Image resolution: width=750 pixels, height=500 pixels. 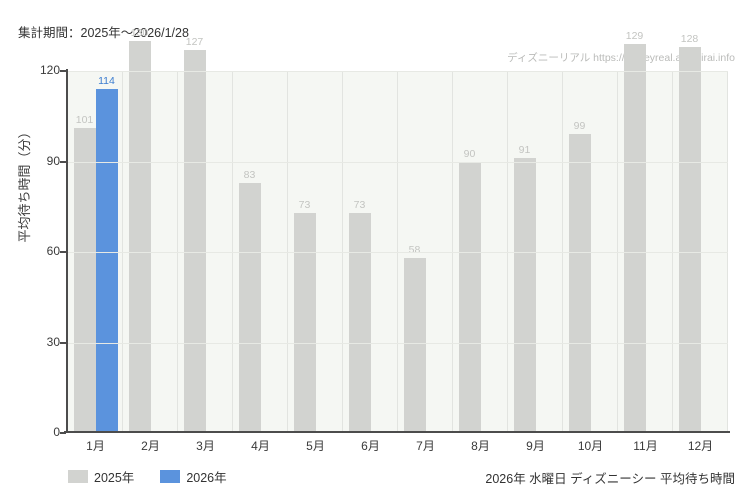 I want to click on y-axis-line, so click(x=67, y=251).